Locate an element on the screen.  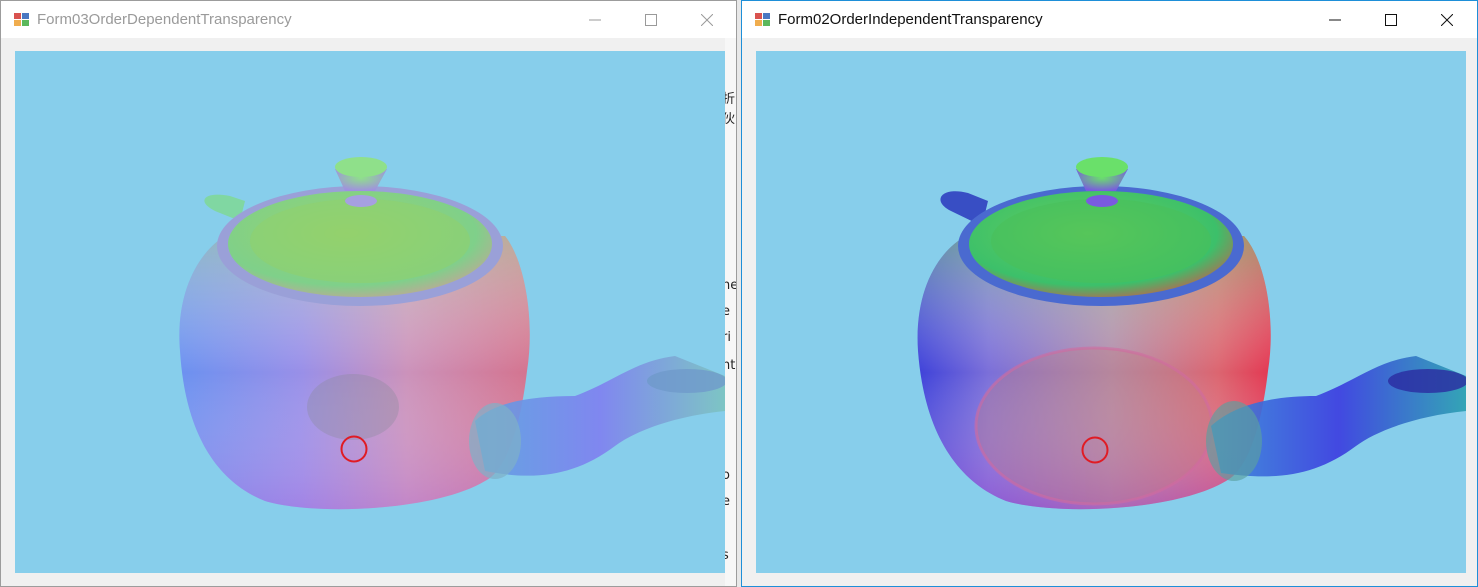
strip-glyph: nt is located at coordinates (730, 365).